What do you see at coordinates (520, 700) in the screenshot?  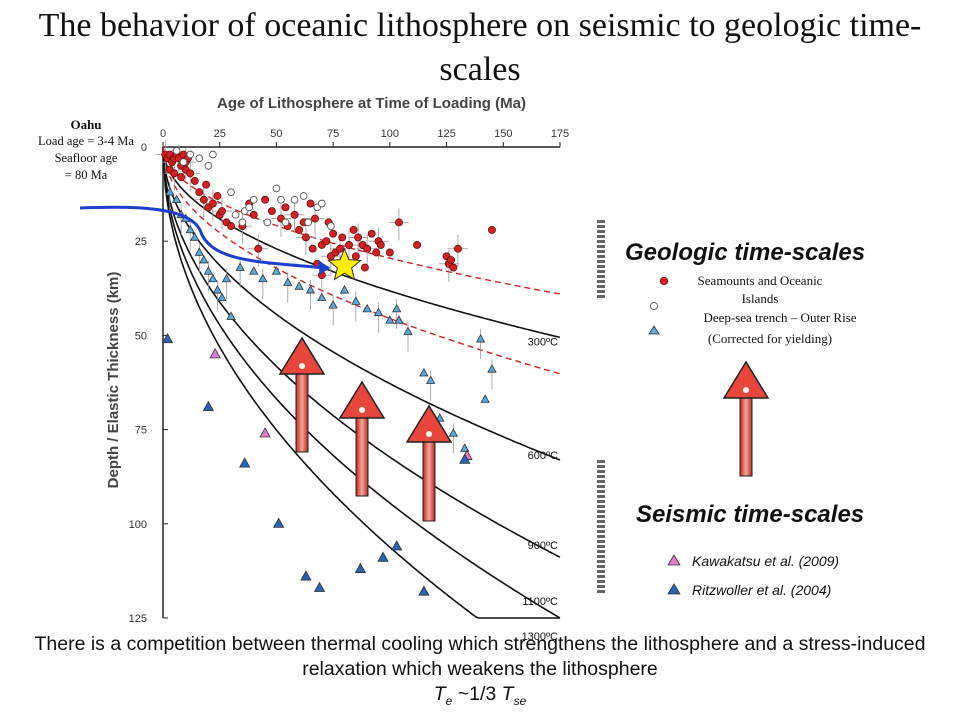 I see `formula-tse-sub: se` at bounding box center [520, 700].